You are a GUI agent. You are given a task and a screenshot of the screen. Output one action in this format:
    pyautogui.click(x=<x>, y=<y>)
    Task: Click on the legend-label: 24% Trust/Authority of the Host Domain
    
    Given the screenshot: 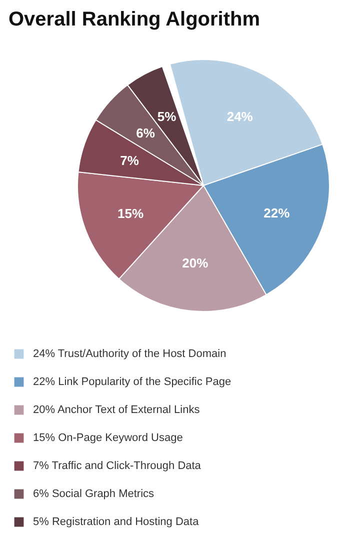 What is the action you would take?
    pyautogui.click(x=129, y=353)
    